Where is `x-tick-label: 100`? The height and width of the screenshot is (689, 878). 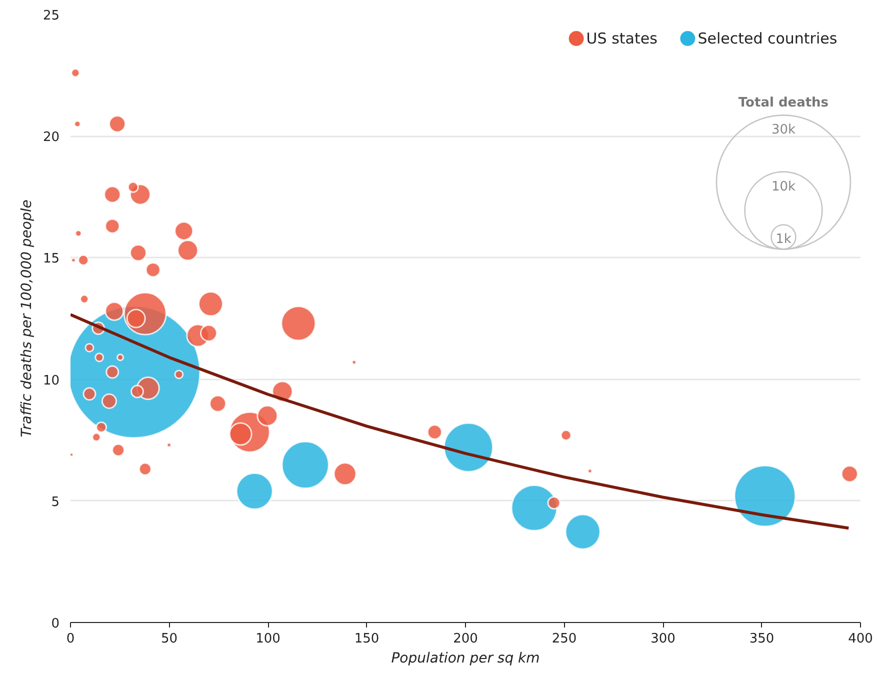
x-tick-label: 100 is located at coordinates (268, 639).